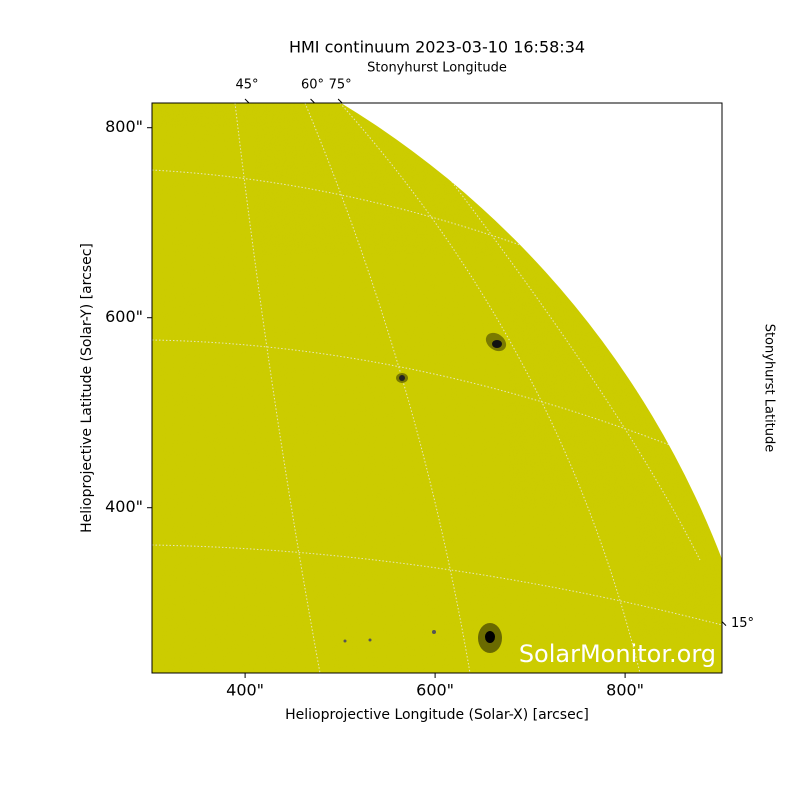  Describe the element at coordinates (724, 623) in the screenshot. I see `right-tick` at that location.